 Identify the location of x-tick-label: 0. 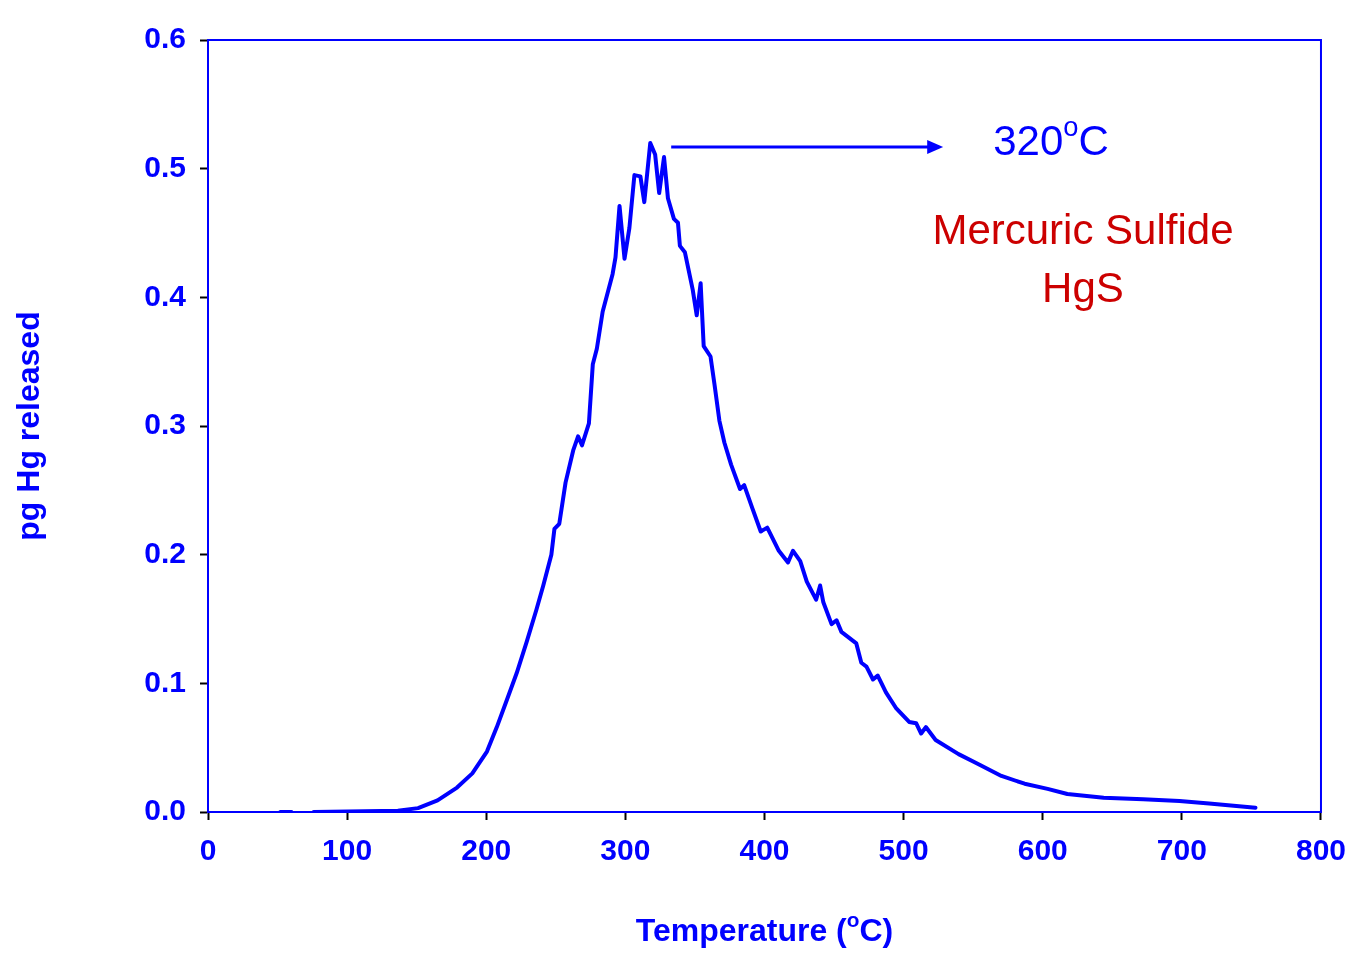
(208, 850).